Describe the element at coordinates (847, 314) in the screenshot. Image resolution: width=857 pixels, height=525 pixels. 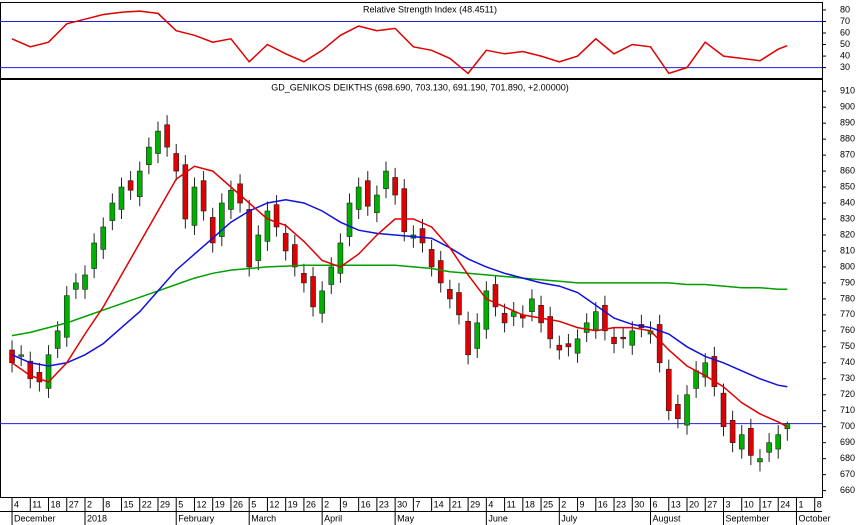
I see `y-tick-label: 770` at that location.